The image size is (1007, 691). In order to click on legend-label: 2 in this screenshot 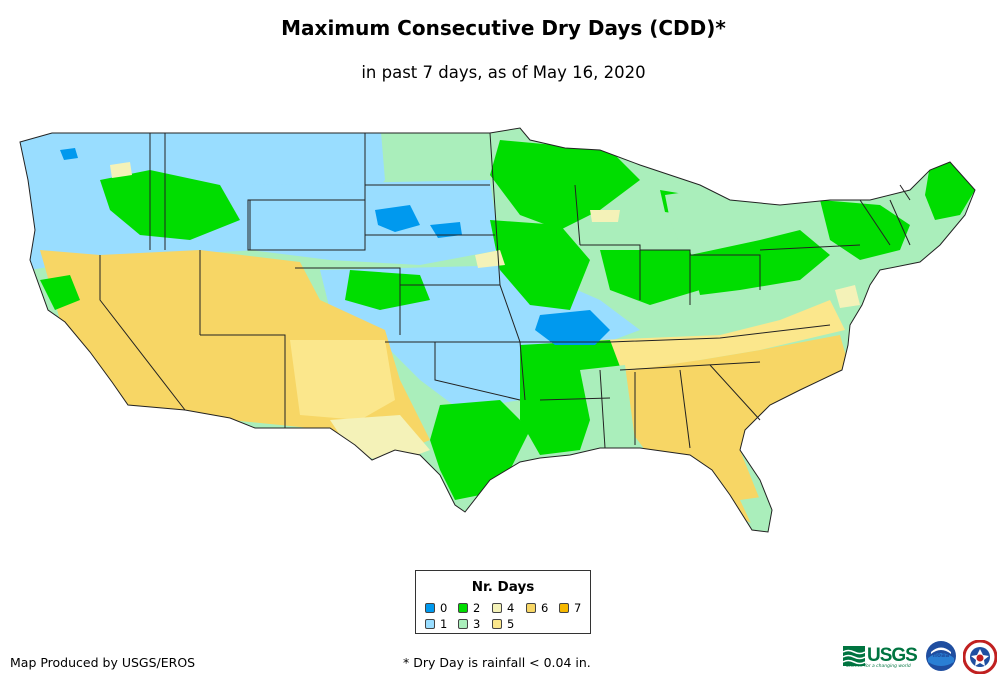, I will do `click(477, 608)`.